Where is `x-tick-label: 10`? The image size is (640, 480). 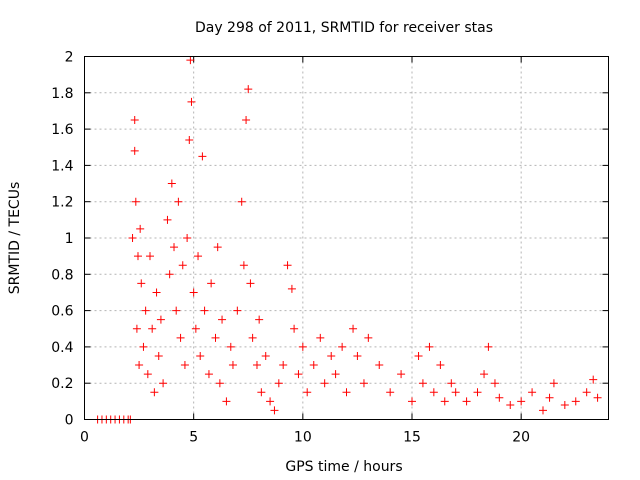
x-tick-label: 10 is located at coordinates (303, 438).